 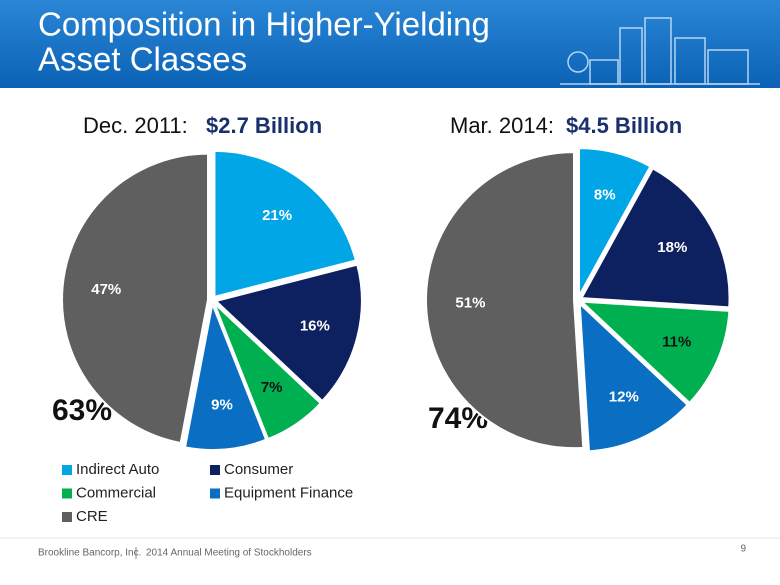 I want to click on slice-label: 16%, so click(x=315, y=325).